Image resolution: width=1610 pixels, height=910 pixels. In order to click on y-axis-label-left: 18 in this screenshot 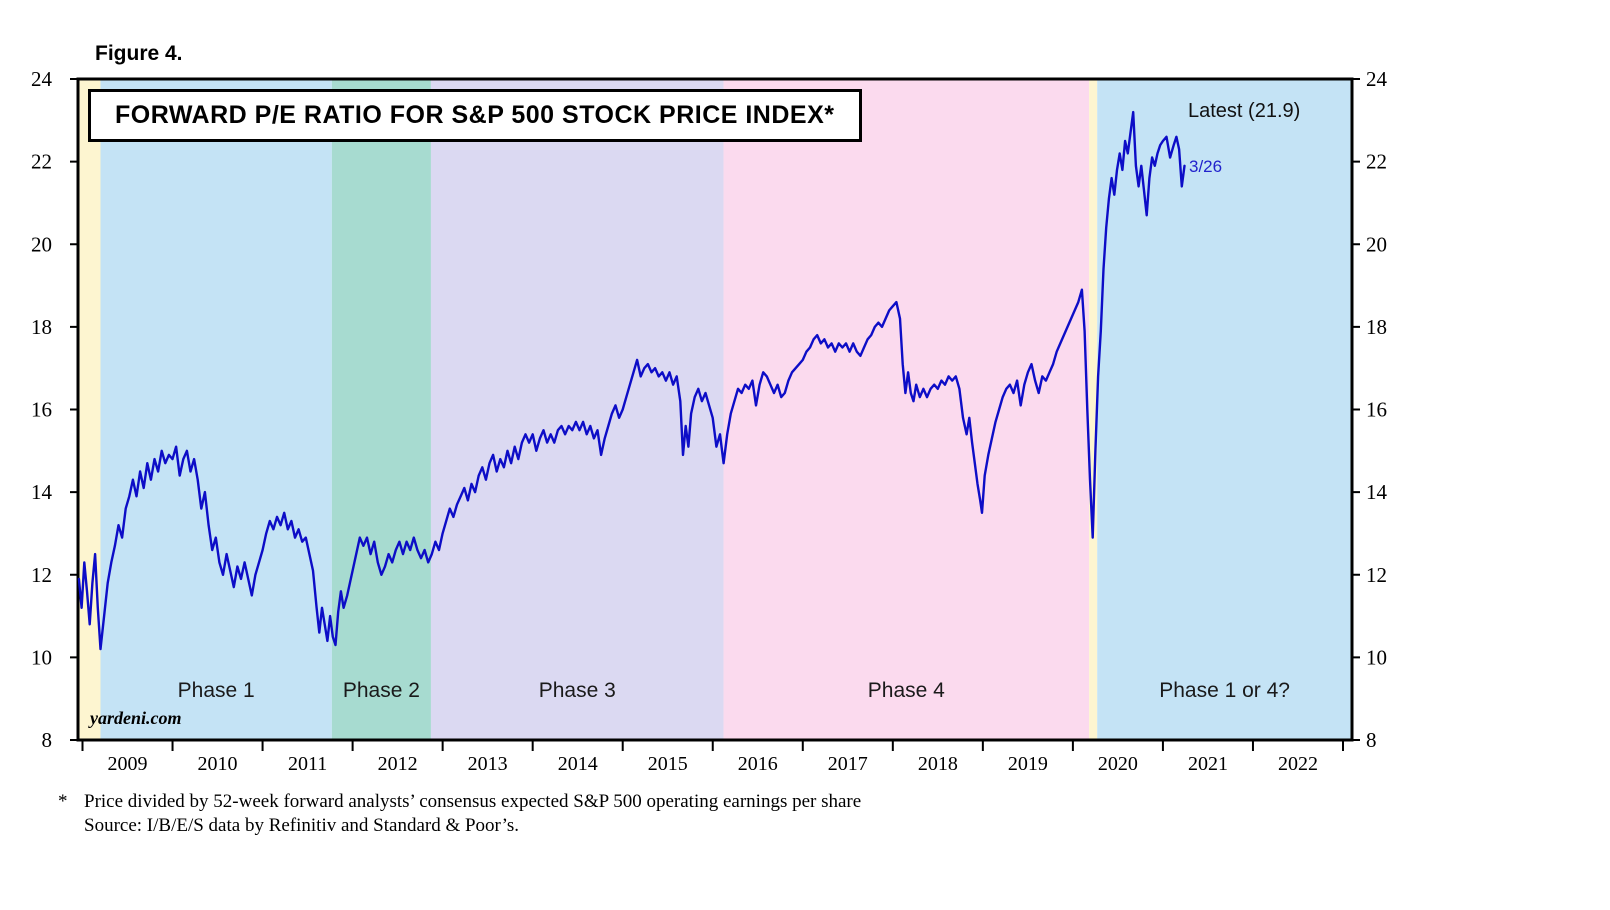, I will do `click(41, 327)`.